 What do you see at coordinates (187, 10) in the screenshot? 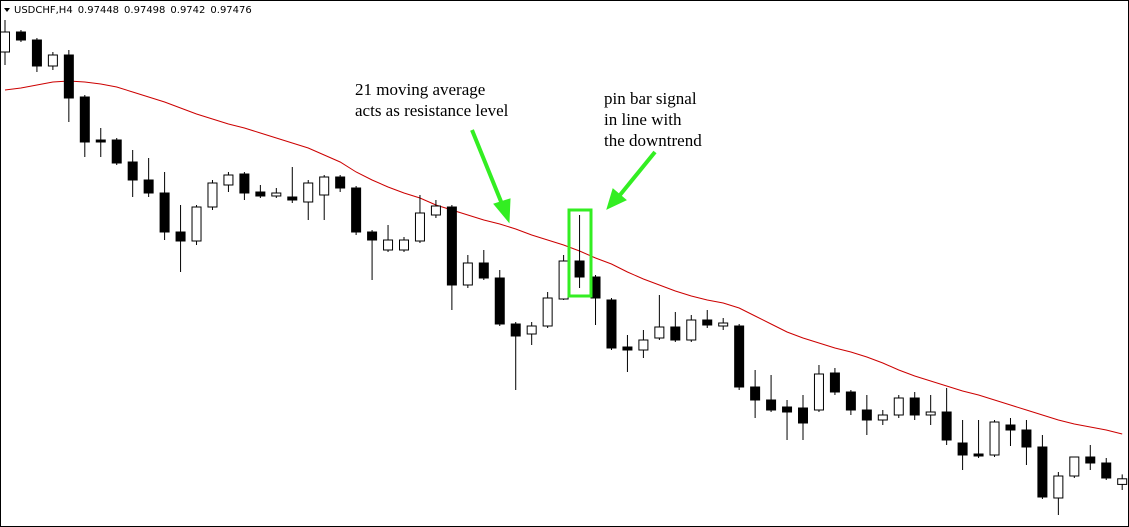
I see `low-value: 0.9742` at bounding box center [187, 10].